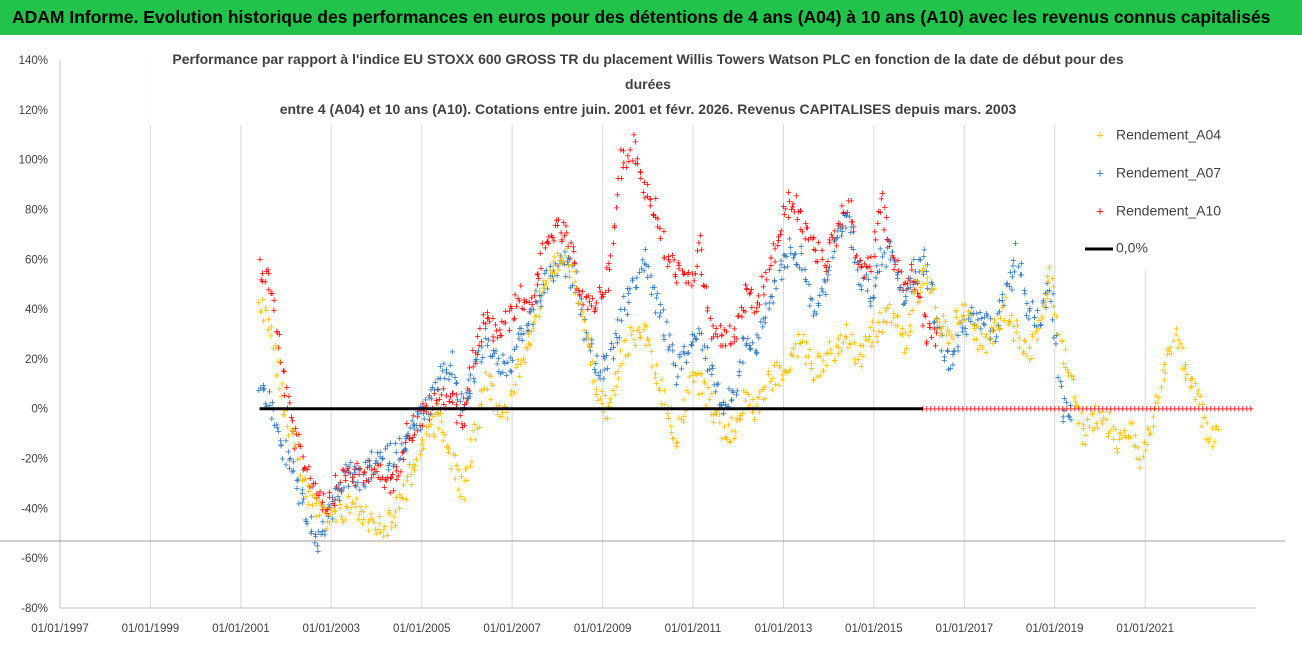 This screenshot has width=1302, height=647. What do you see at coordinates (1145, 629) in the screenshot?
I see `x-tick-label: 01/01/2021` at bounding box center [1145, 629].